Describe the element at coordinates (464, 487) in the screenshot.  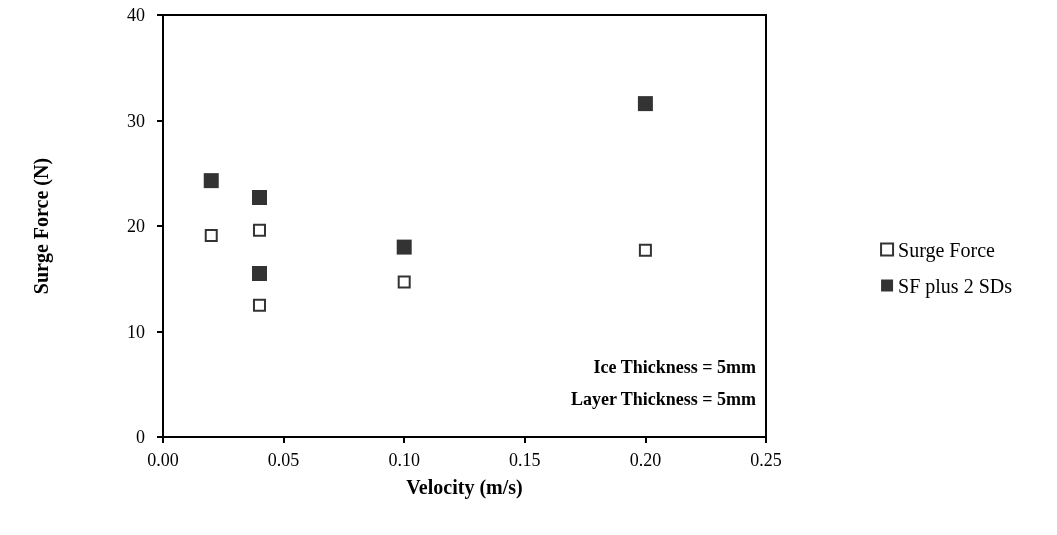
I see `x-axis-title: Velocity (m/s)` at that location.